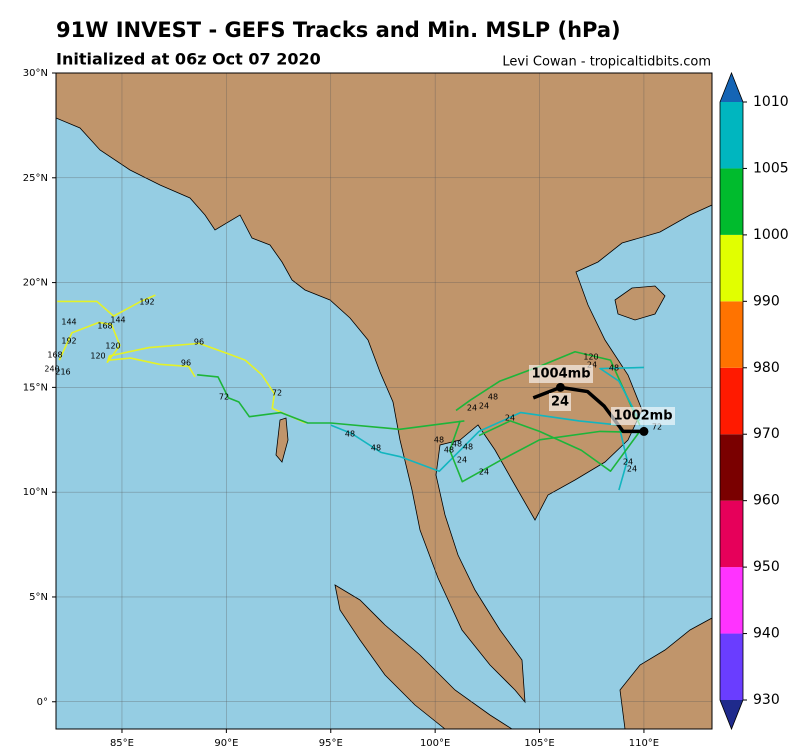  I want to click on annotation: 24, so click(560, 402).